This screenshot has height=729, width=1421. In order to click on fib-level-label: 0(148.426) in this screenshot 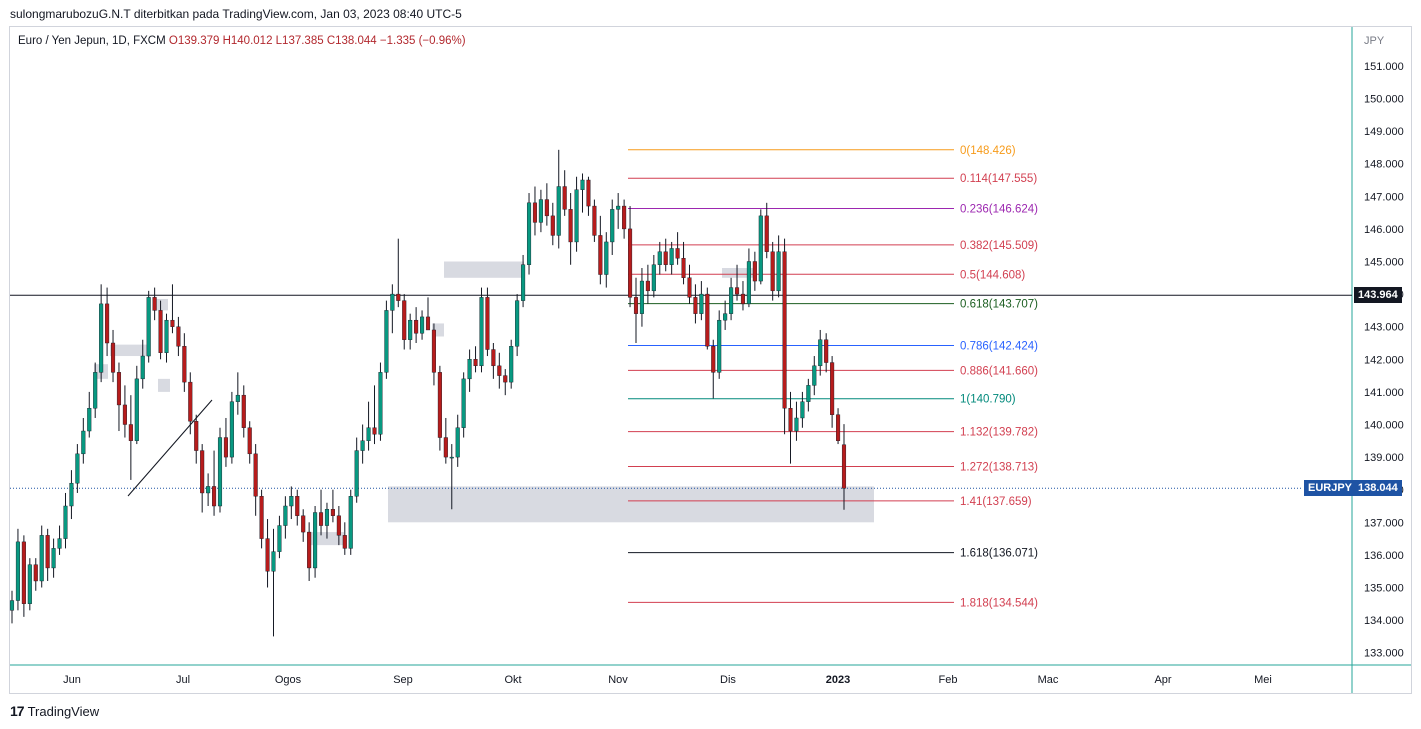, I will do `click(988, 151)`.